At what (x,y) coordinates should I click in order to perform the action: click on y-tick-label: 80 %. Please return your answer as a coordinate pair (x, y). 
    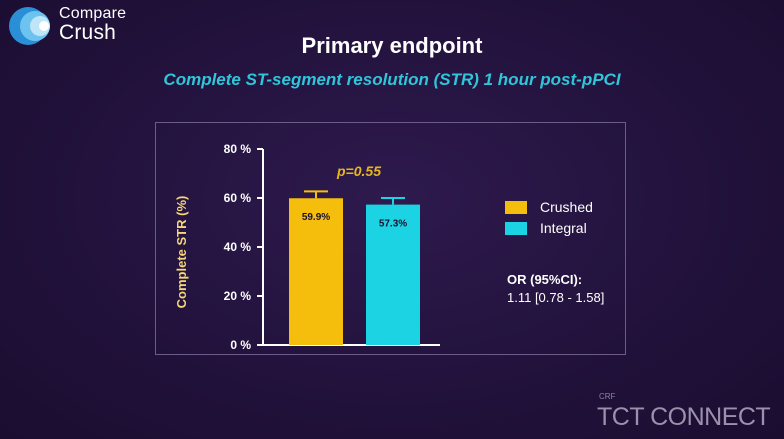
    Looking at the image, I should click on (238, 149).